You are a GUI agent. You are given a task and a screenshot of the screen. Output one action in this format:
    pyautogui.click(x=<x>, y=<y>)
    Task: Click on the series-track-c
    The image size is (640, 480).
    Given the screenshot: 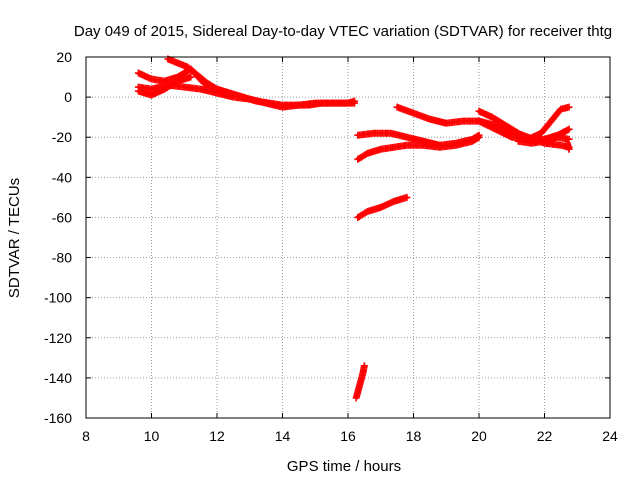 What is the action you would take?
    pyautogui.click(x=164, y=86)
    